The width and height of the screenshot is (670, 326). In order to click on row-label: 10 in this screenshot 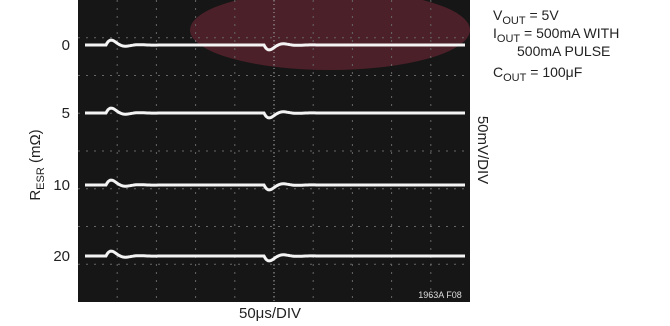, I will do `click(61, 185)`.